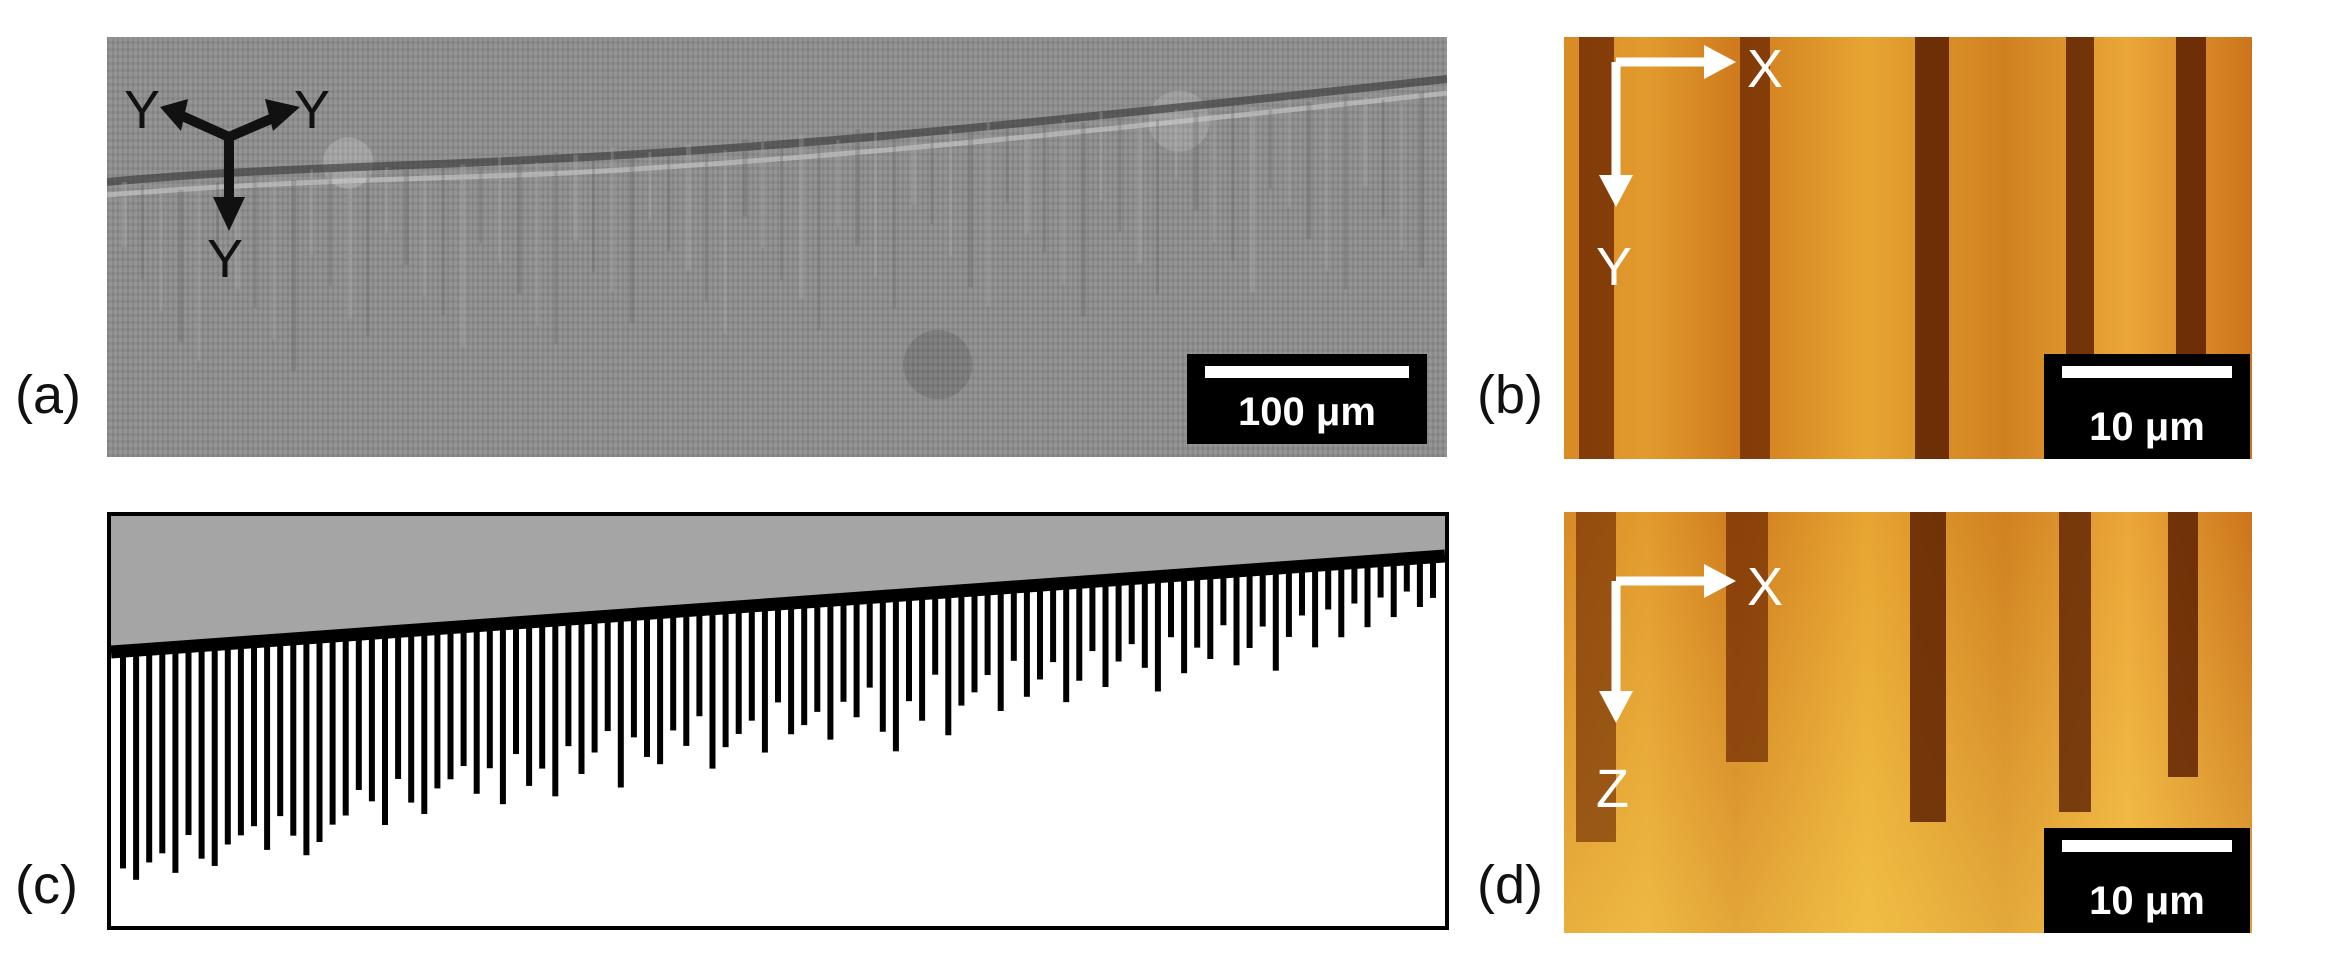 Image resolution: width=2332 pixels, height=953 pixels. What do you see at coordinates (2147, 880) in the screenshot?
I see `panel-d-scale-bar: 10 μm` at bounding box center [2147, 880].